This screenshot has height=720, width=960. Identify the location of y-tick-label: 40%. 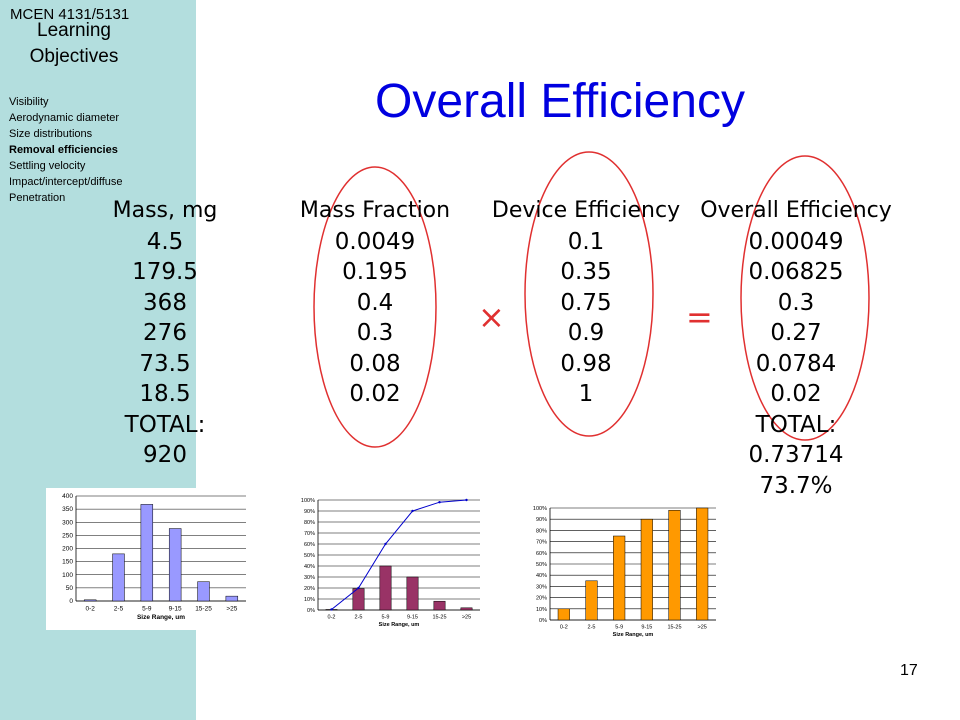
(541, 576).